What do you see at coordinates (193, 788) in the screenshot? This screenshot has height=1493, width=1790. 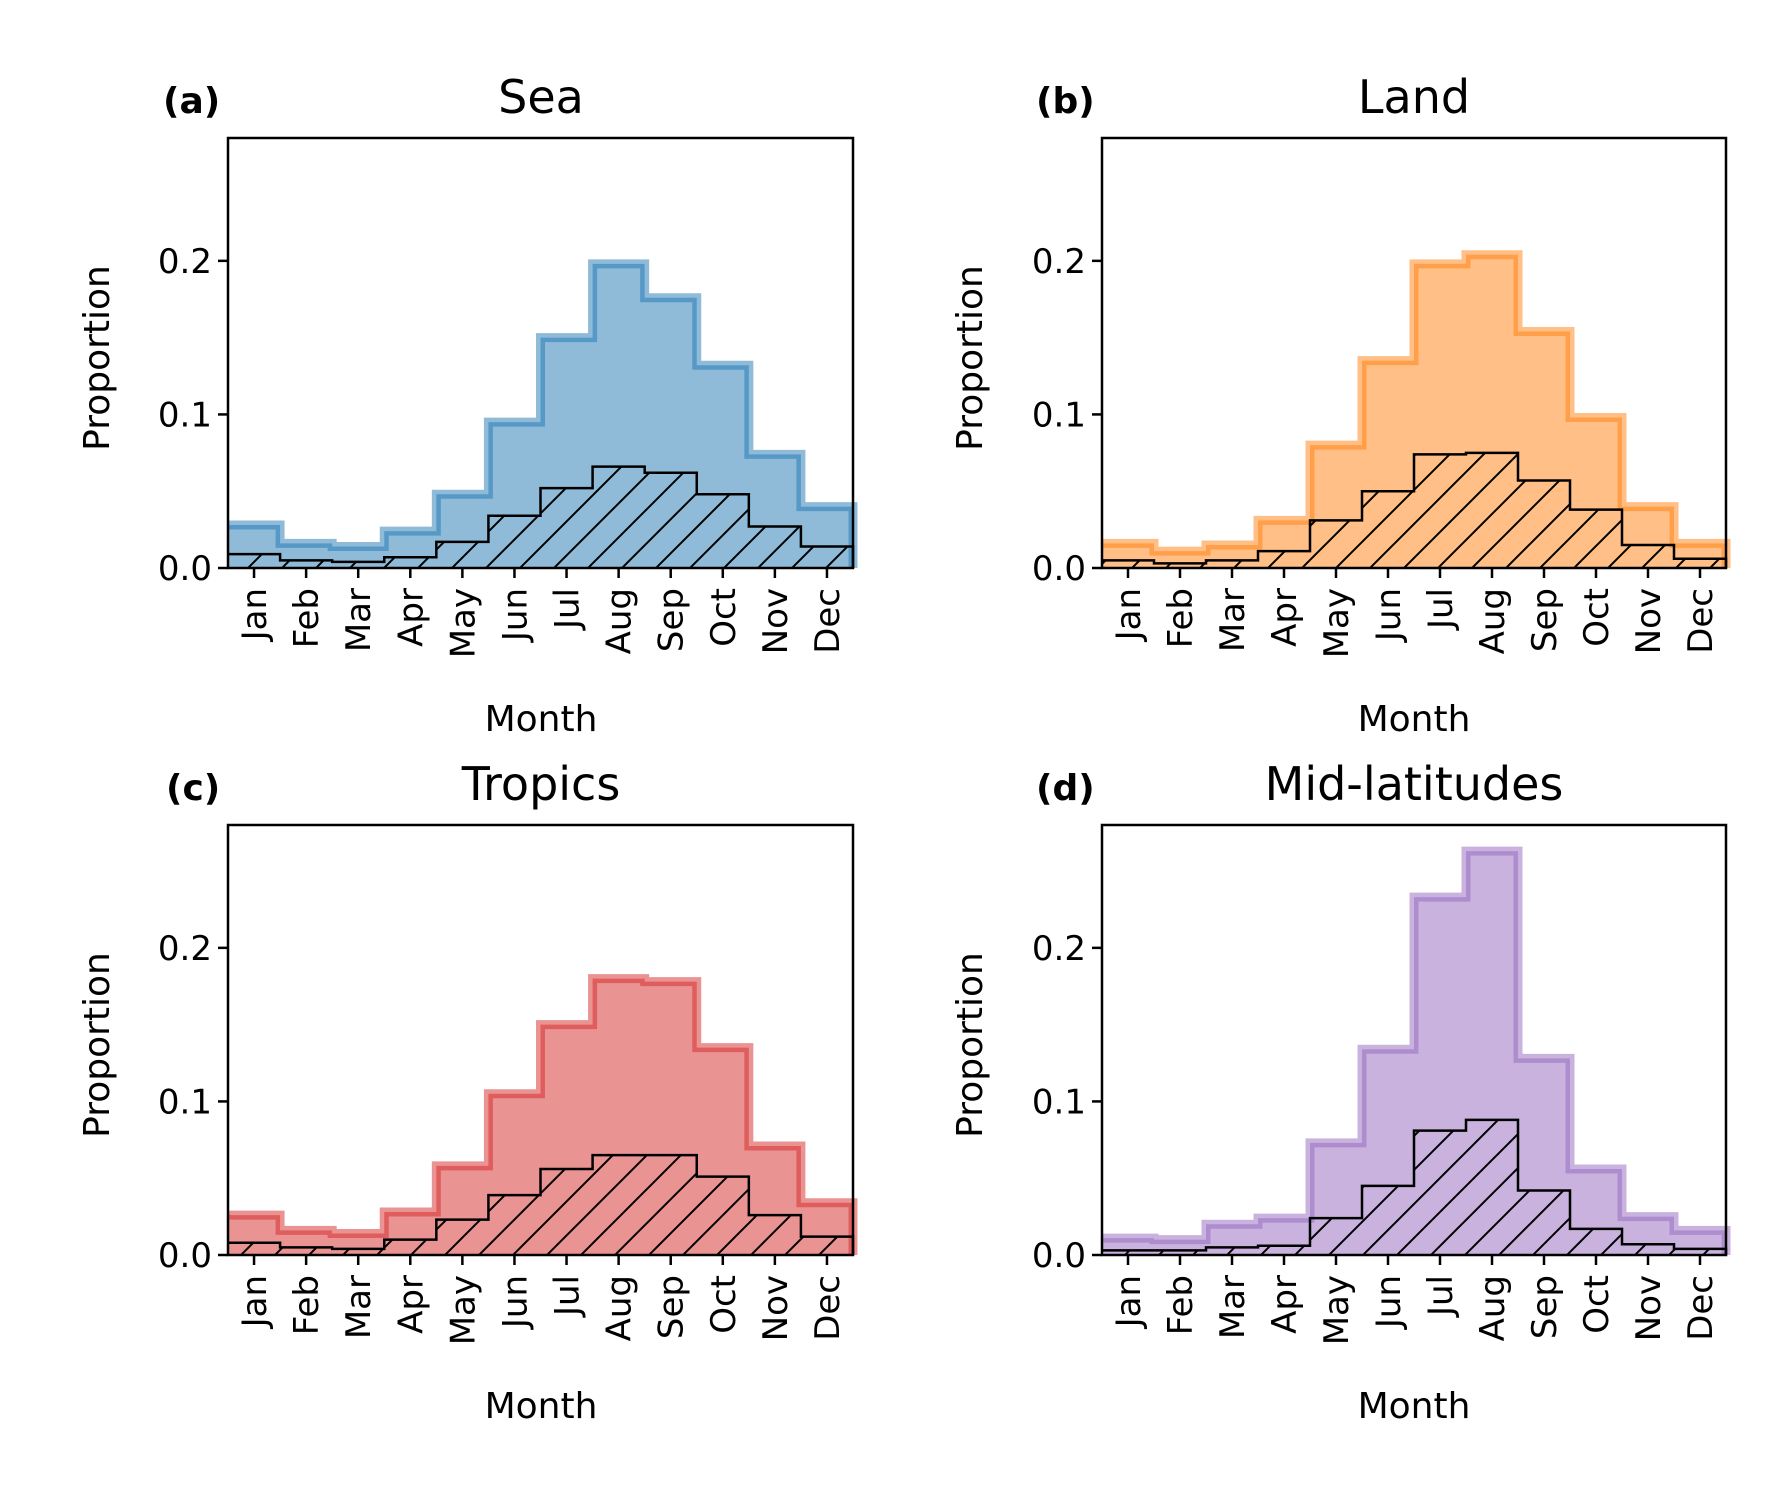 I see `panel-letter: (c)` at bounding box center [193, 788].